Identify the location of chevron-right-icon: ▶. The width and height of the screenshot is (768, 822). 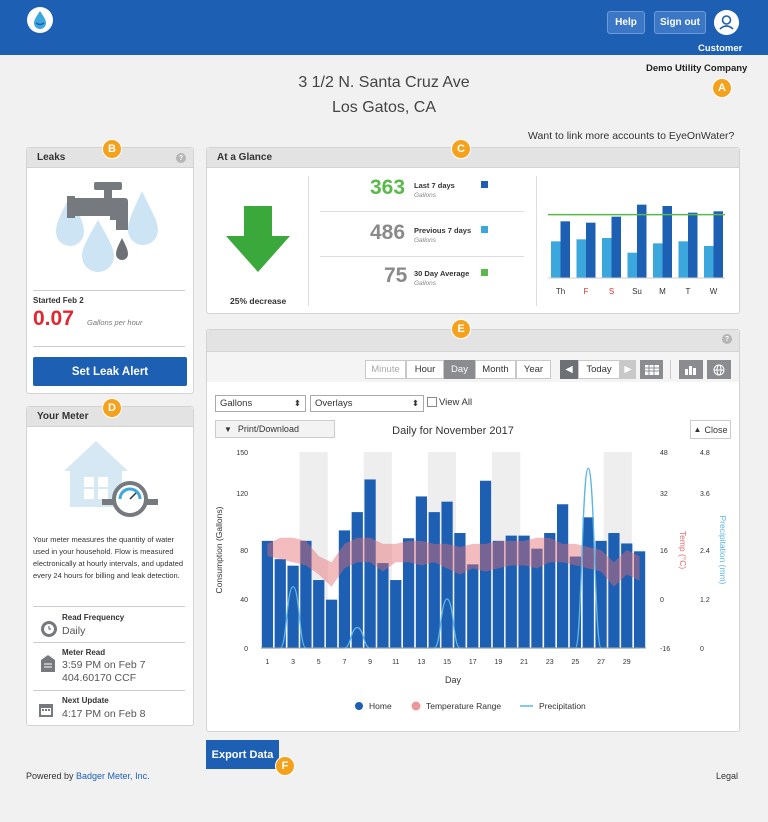
(628, 369).